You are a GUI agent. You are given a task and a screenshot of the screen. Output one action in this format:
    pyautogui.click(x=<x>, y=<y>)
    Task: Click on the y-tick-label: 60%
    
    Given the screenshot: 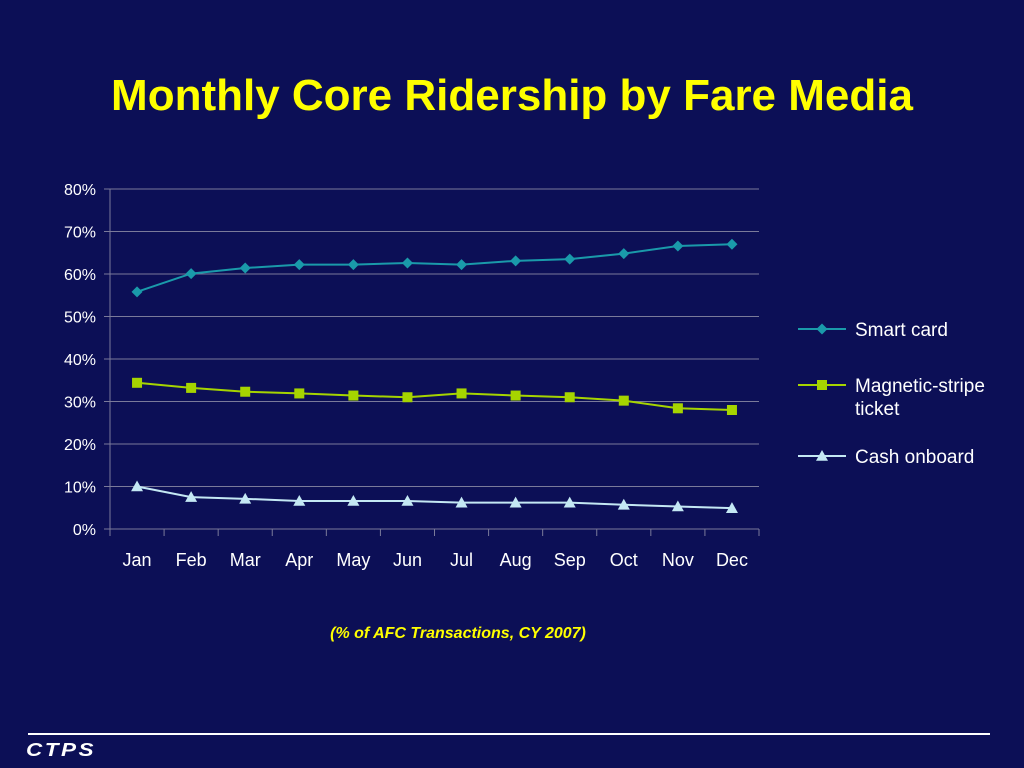 What is the action you would take?
    pyautogui.click(x=80, y=275)
    